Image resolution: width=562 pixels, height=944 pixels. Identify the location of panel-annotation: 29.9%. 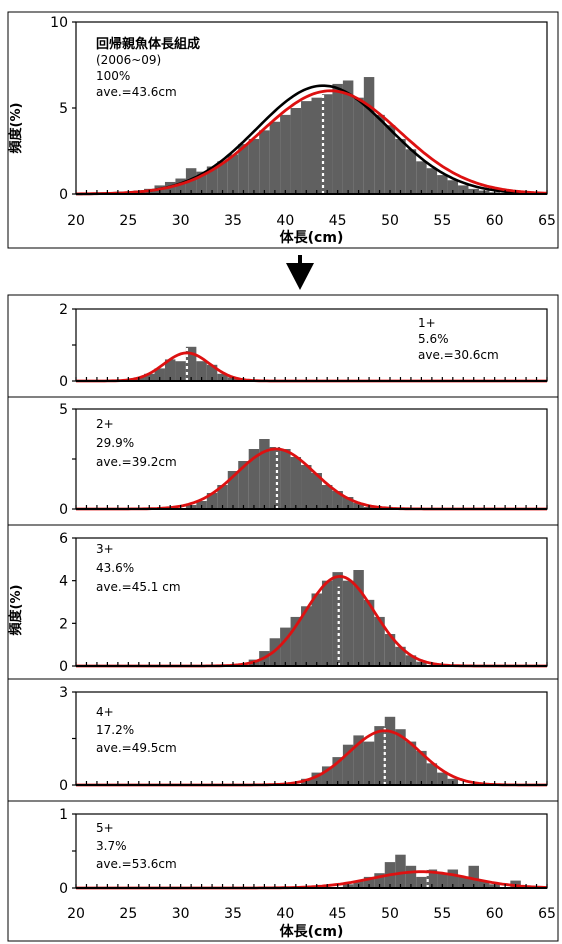
(115, 443).